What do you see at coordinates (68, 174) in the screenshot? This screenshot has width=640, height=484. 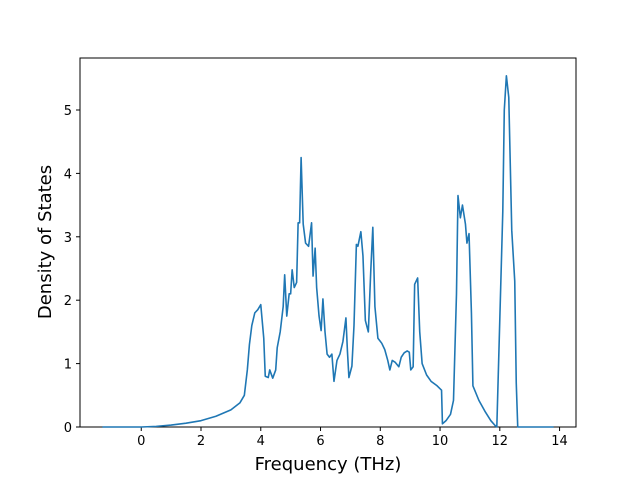 I see `y-tick-label: 4` at bounding box center [68, 174].